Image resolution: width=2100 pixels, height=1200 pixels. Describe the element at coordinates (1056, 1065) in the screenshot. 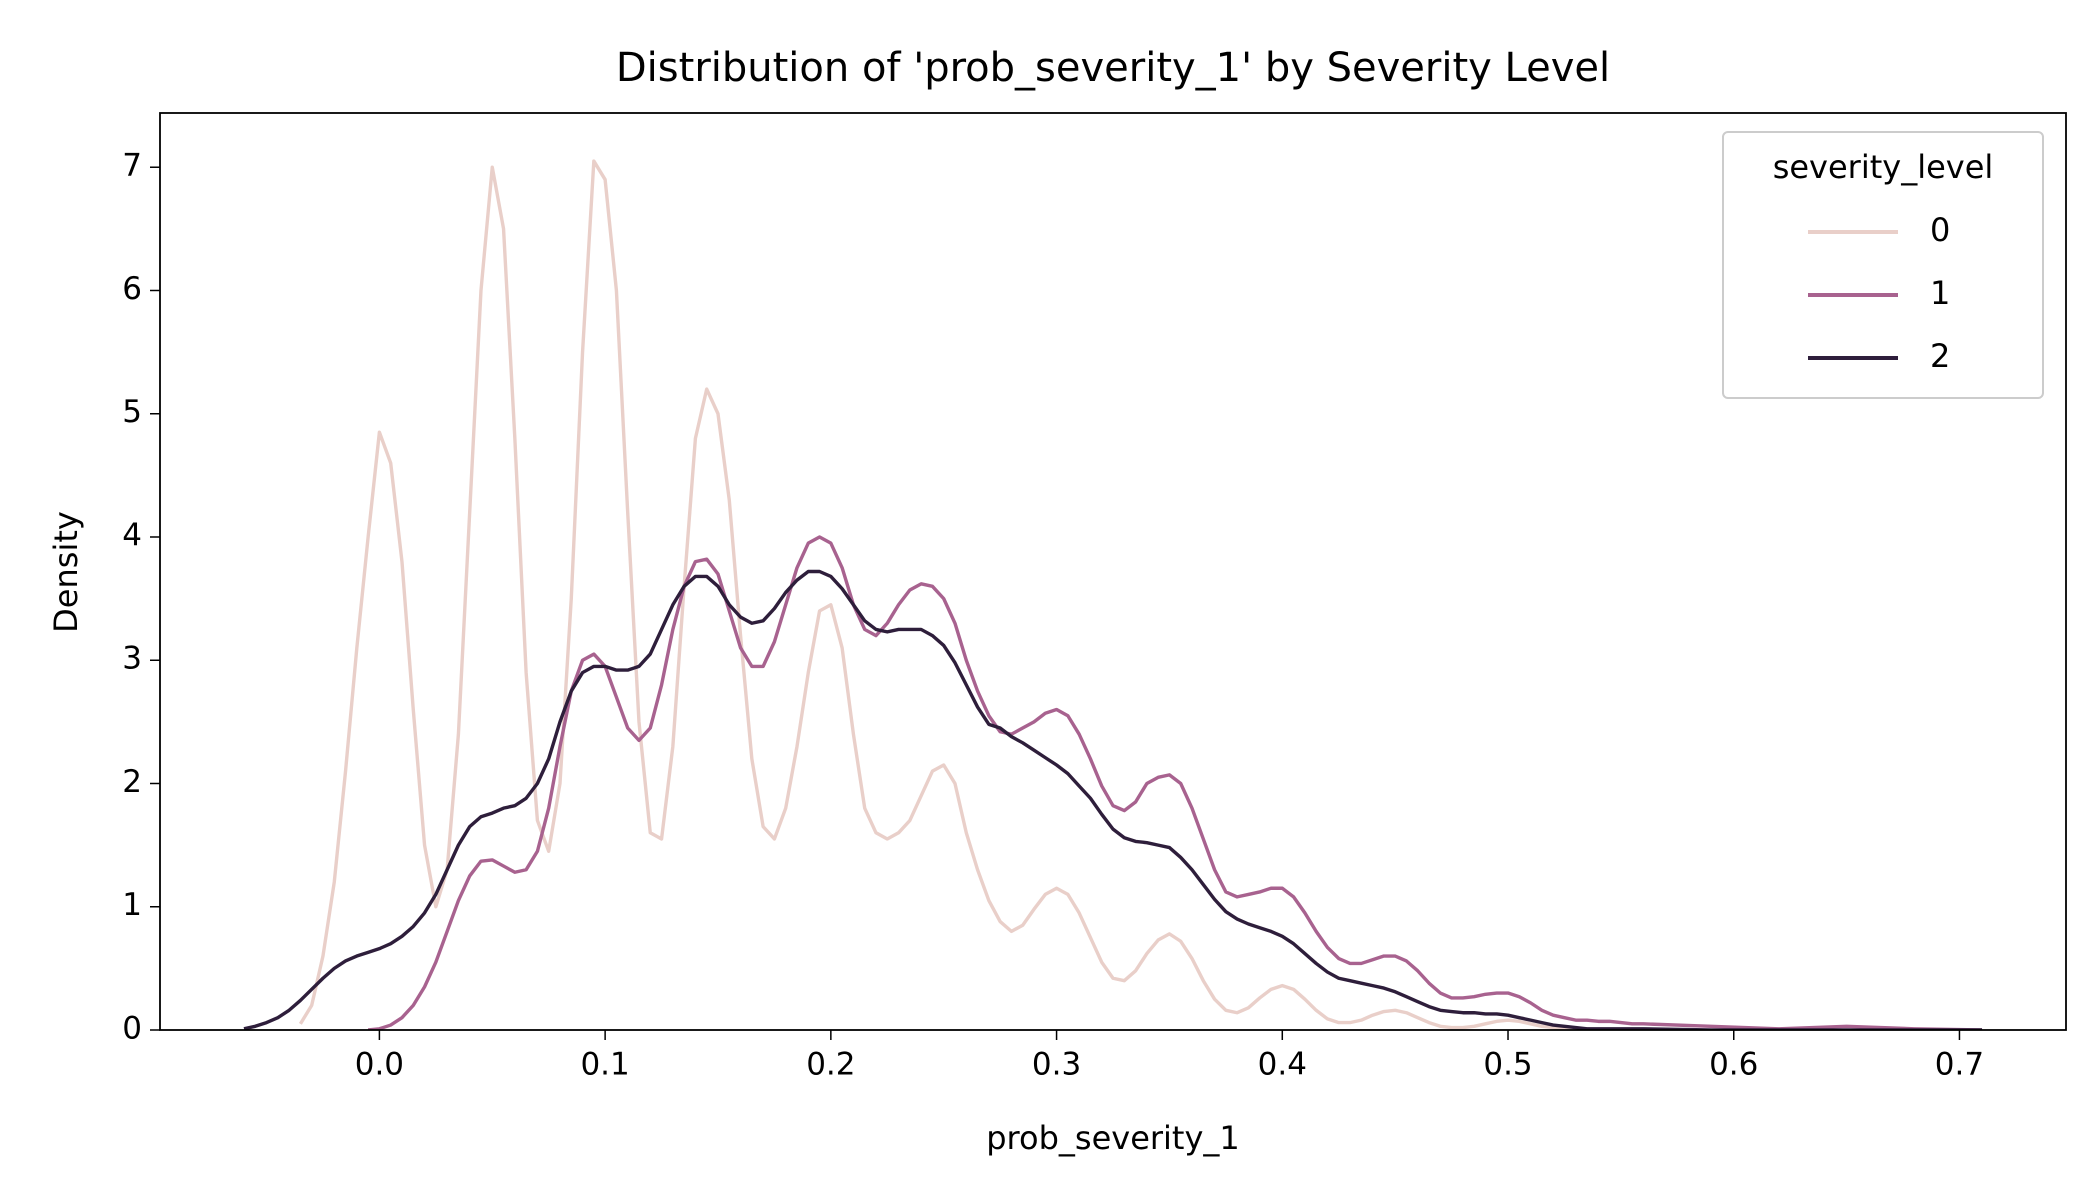

I see `x-tick-label: 0.3` at that location.